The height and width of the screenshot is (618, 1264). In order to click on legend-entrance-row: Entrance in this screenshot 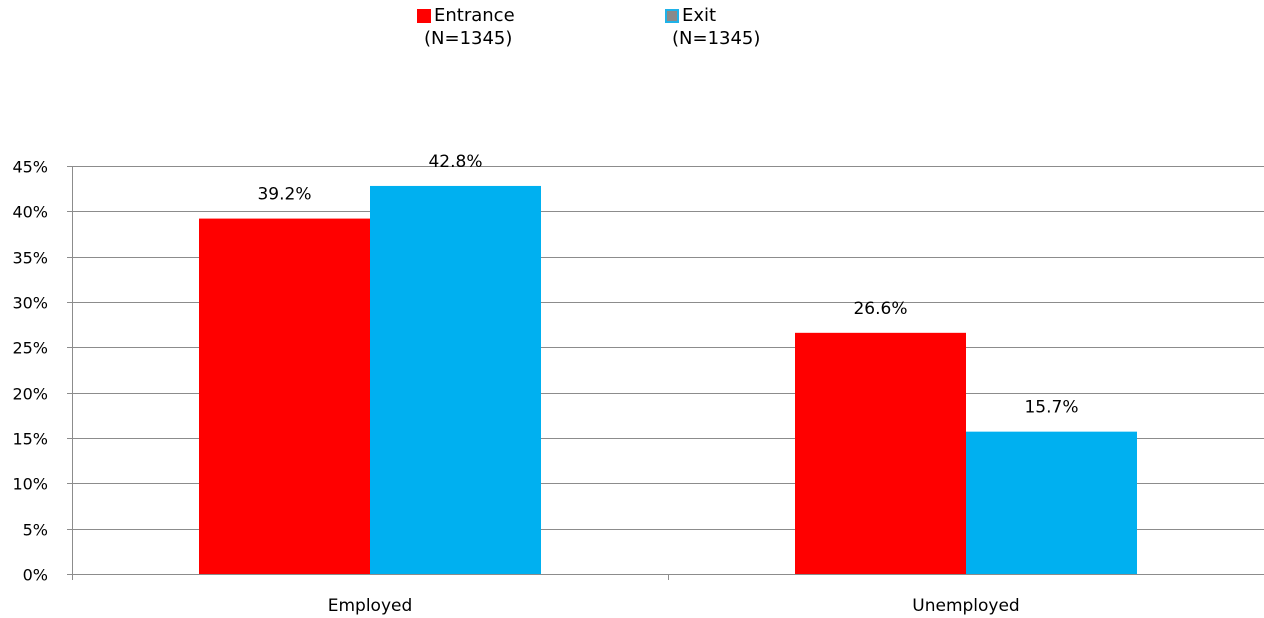, I will do `click(466, 15)`.